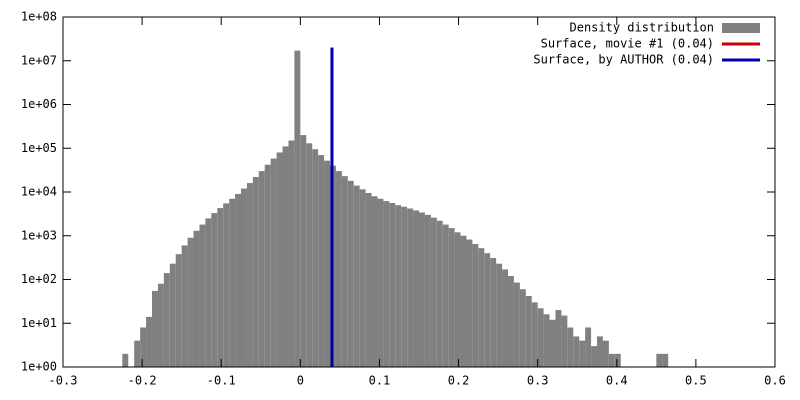 The width and height of the screenshot is (800, 400). Describe the element at coordinates (39, 60) in the screenshot. I see `y-tick-label: 1e+07` at that location.